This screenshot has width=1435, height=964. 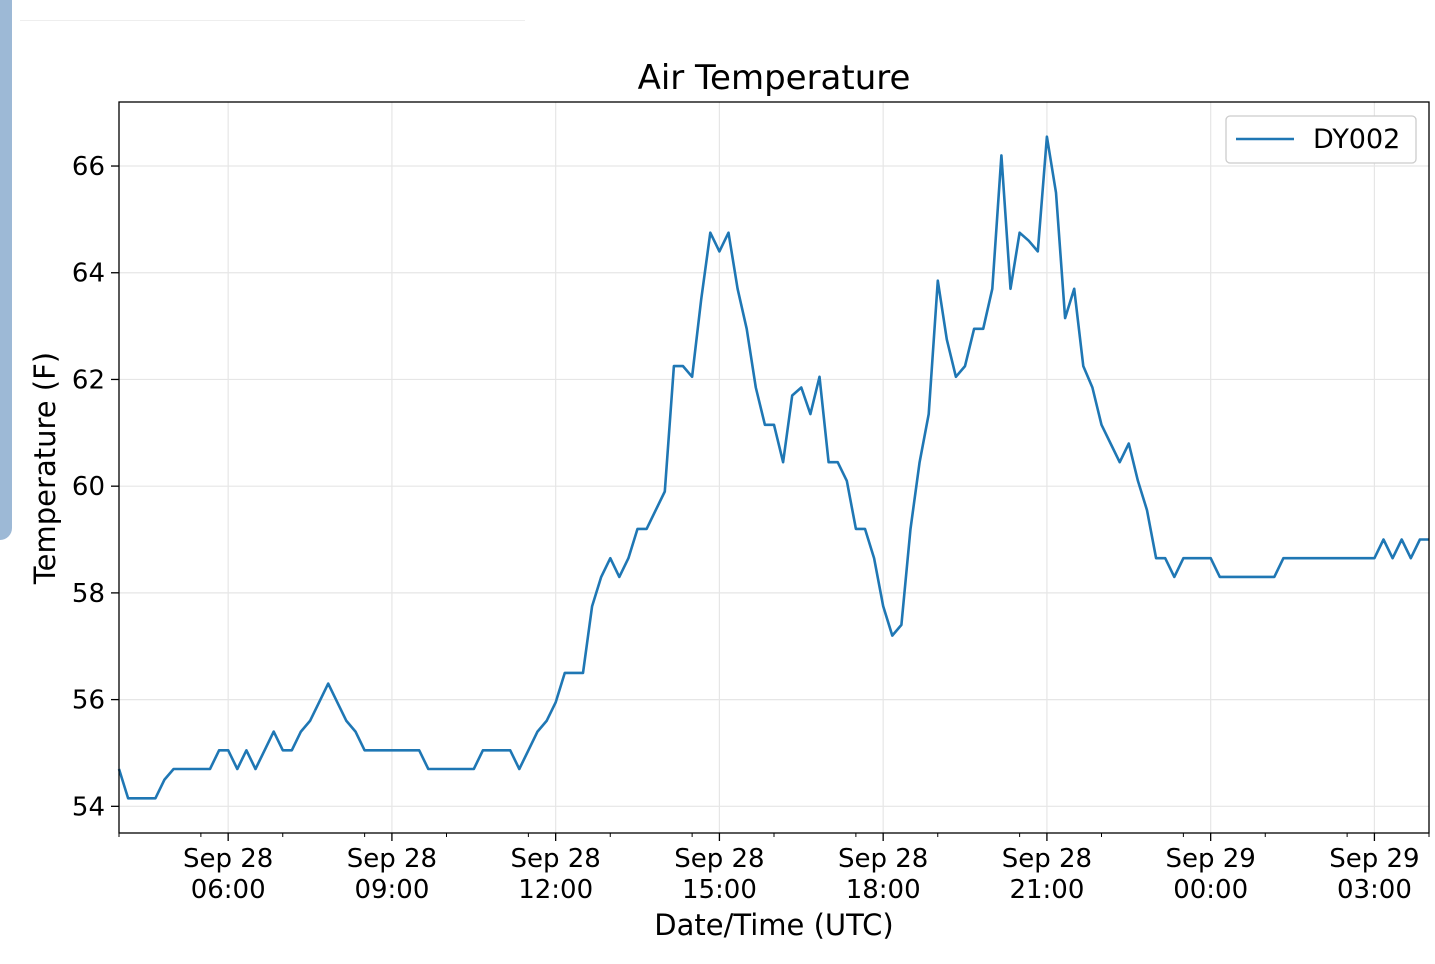 What do you see at coordinates (1374, 890) in the screenshot?
I see `x-tick-label-time: 03:00` at bounding box center [1374, 890].